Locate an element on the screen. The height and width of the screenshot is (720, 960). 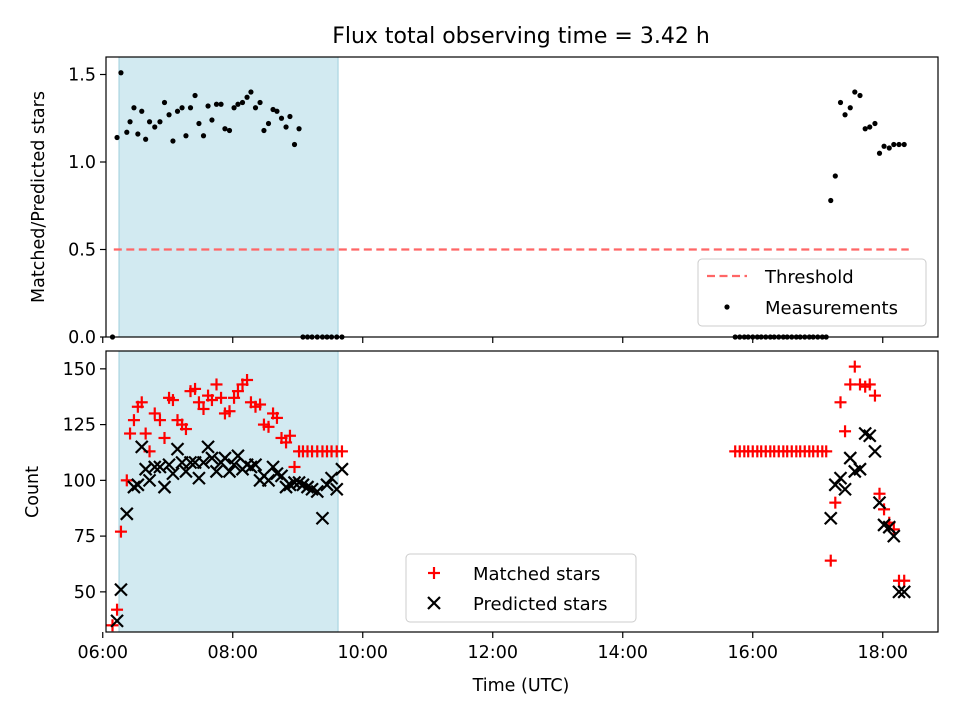
y-tick-label: 1.5 is located at coordinates (82, 76).